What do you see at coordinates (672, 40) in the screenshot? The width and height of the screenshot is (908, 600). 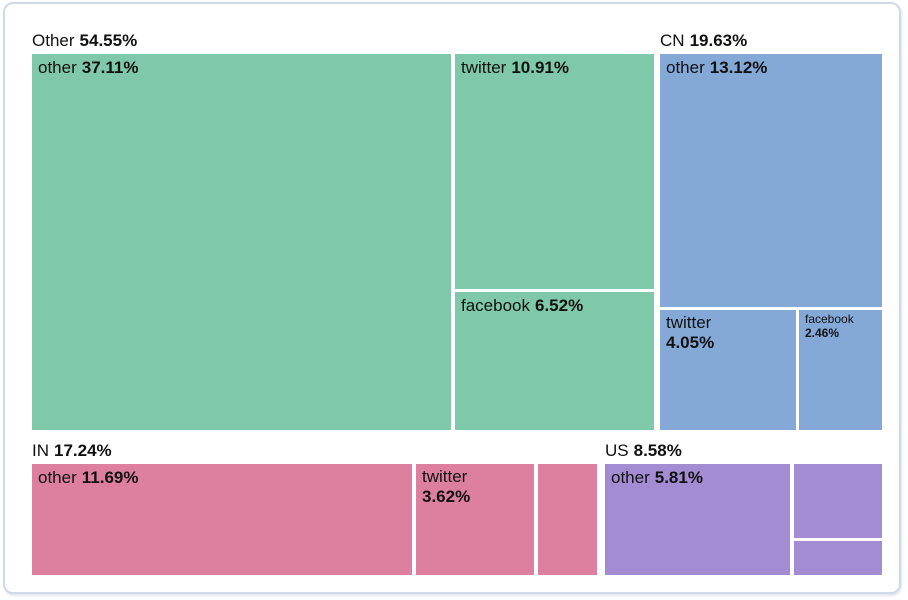 I see `group-label: CN` at bounding box center [672, 40].